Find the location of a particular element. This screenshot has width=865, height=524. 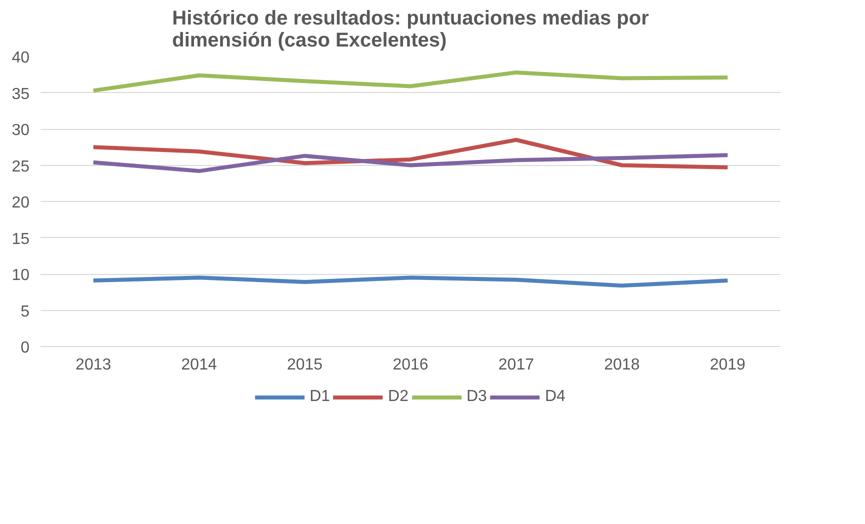

x-tick-label: 2016 is located at coordinates (410, 365).